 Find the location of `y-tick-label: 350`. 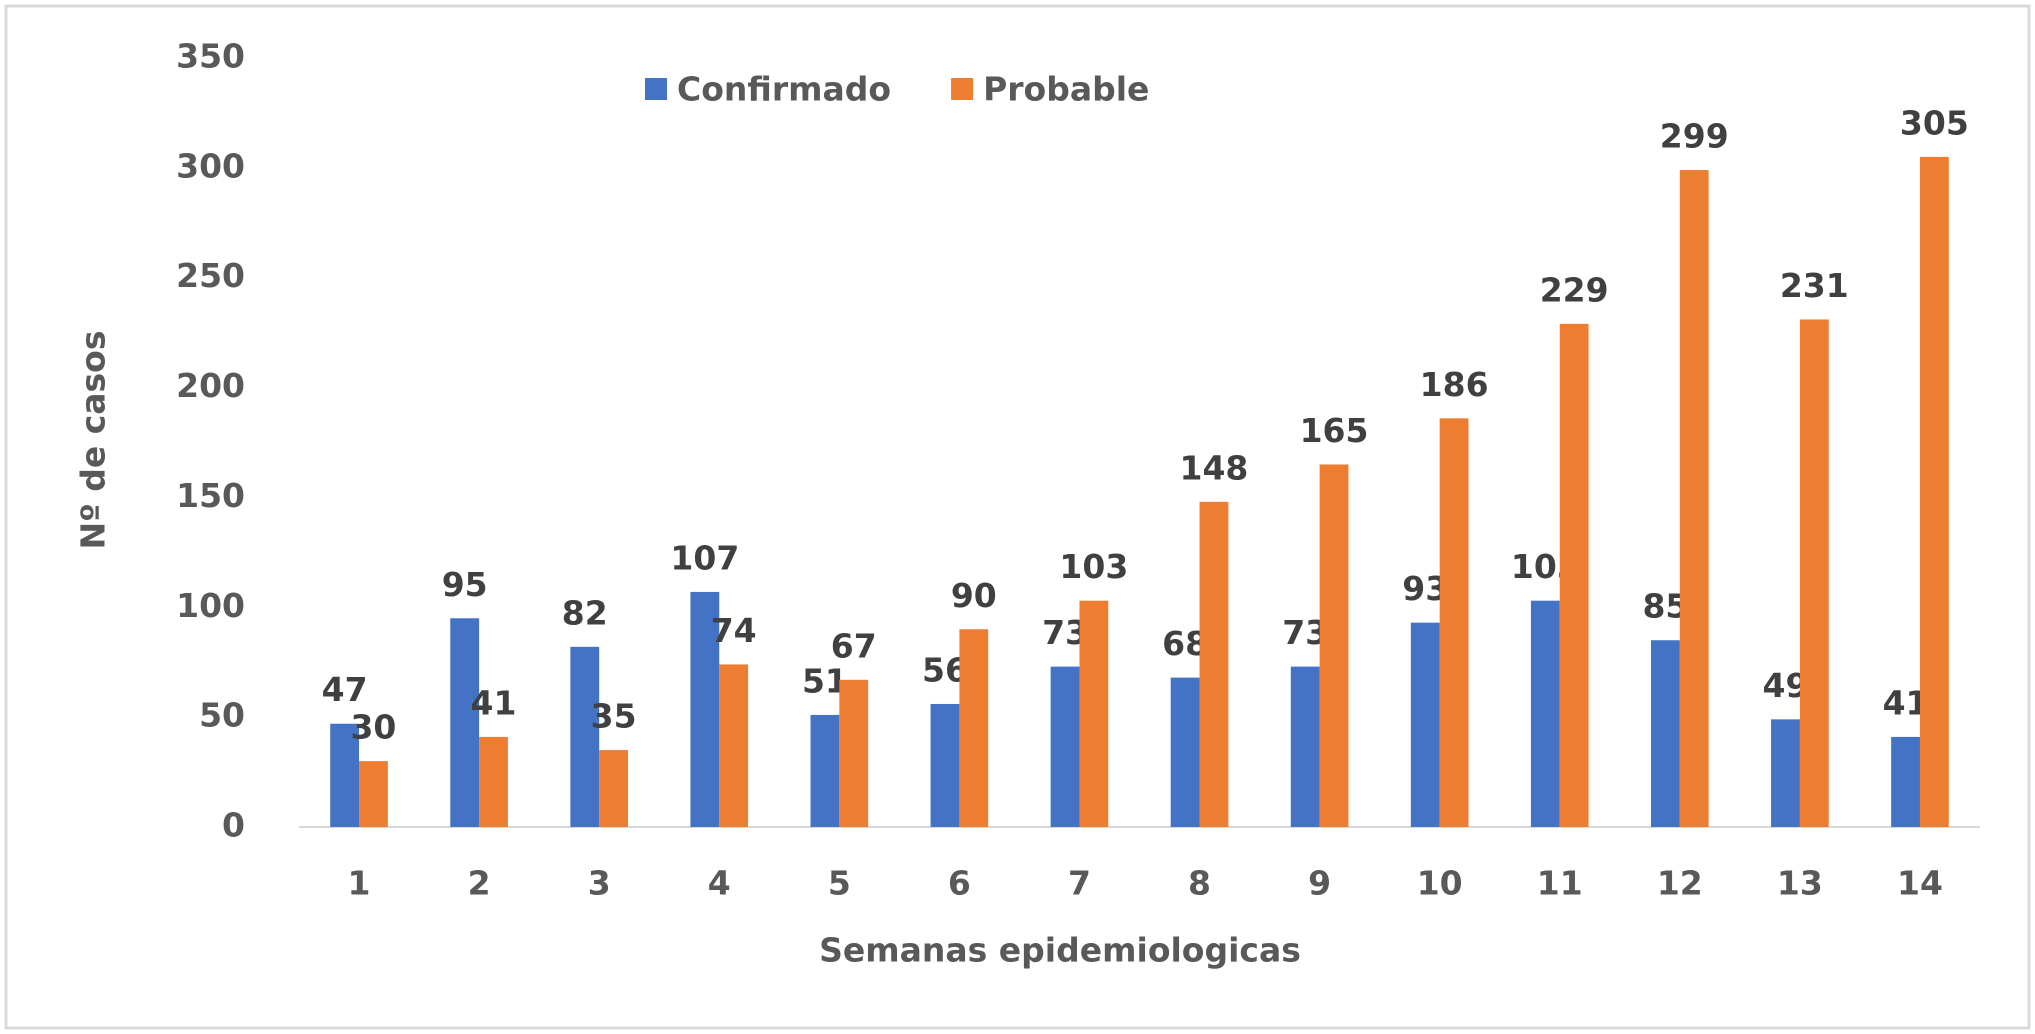

y-tick-label: 350 is located at coordinates (210, 56).